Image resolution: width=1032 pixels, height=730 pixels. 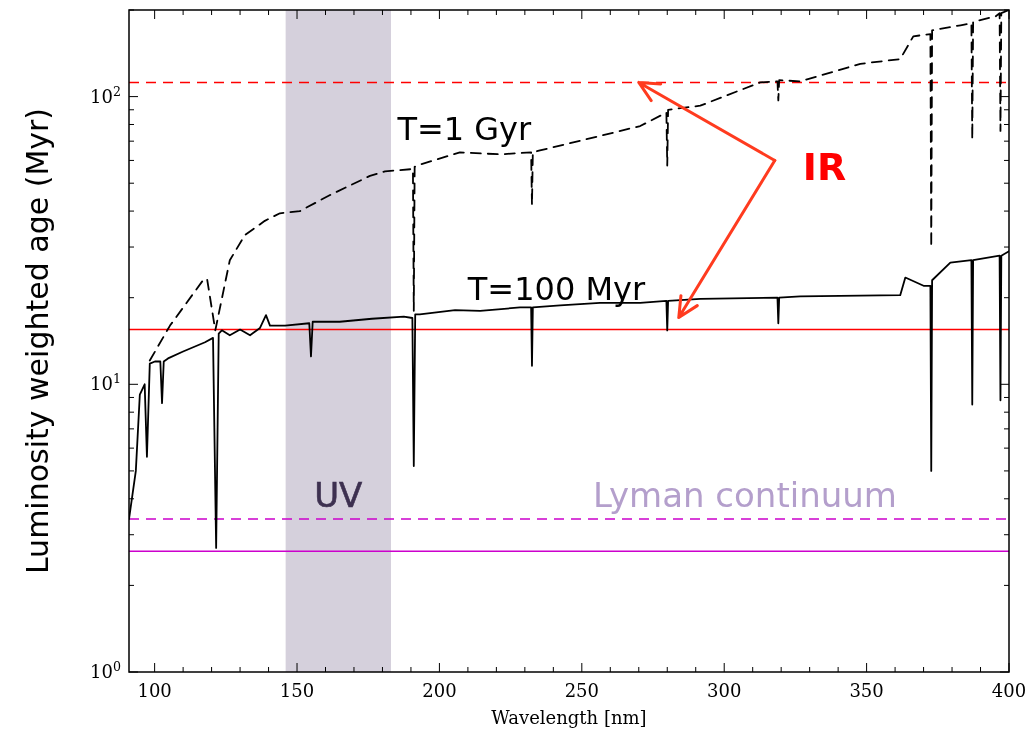 What do you see at coordinates (105, 95) in the screenshot?
I see `y-tick-label: 10$^{2}$` at bounding box center [105, 95].